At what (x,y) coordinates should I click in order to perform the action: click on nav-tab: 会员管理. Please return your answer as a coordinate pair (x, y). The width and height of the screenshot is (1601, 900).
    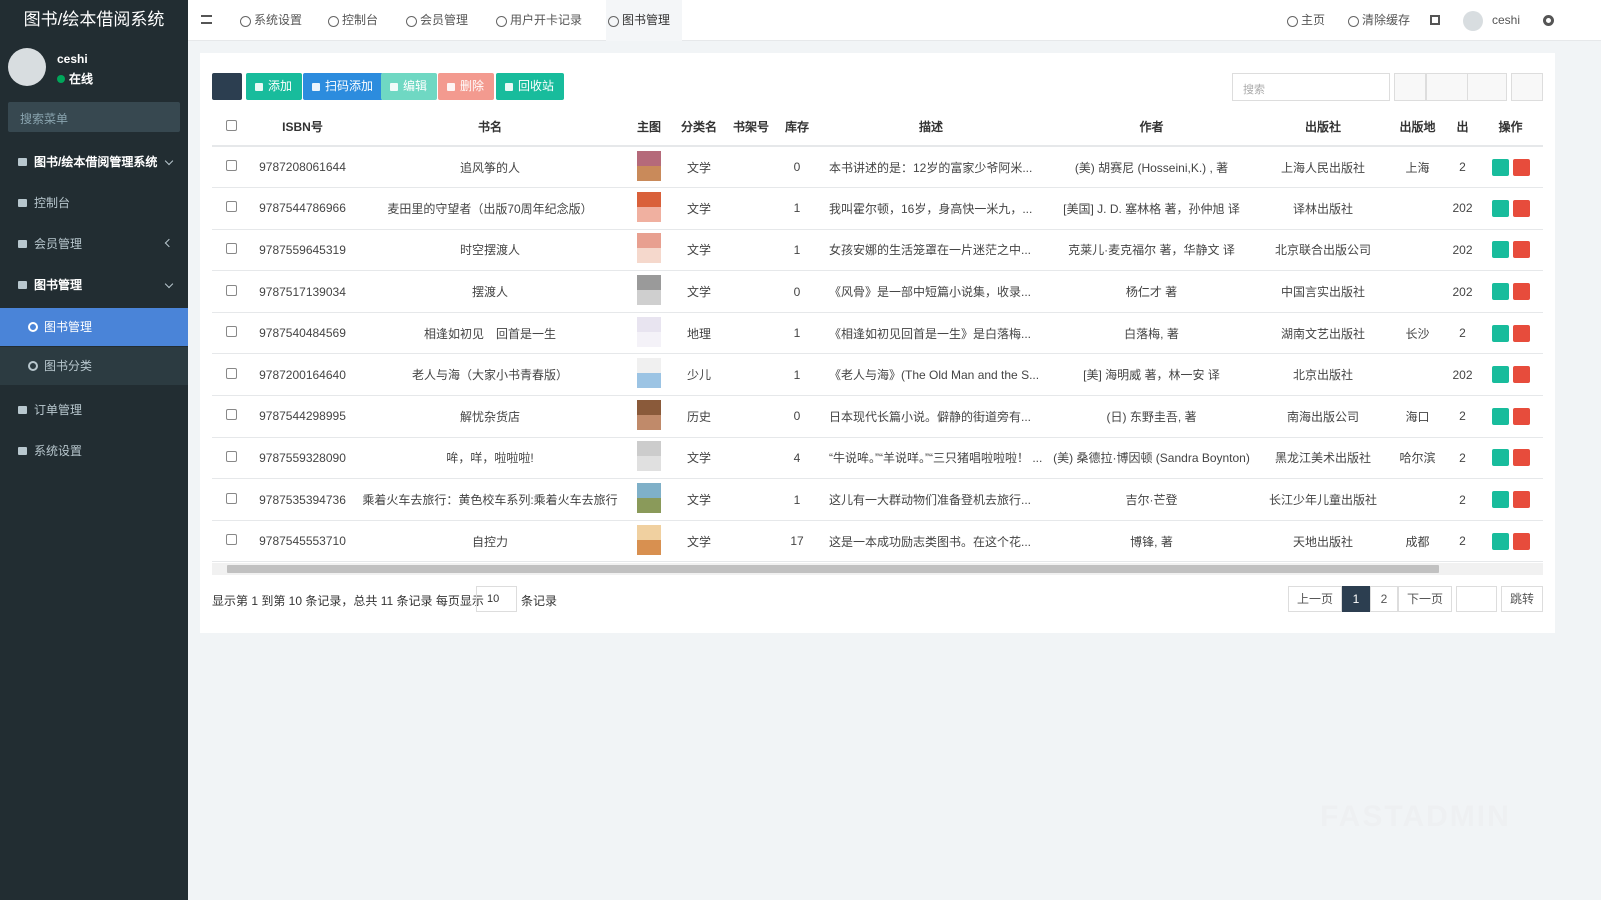
    Looking at the image, I should click on (436, 20).